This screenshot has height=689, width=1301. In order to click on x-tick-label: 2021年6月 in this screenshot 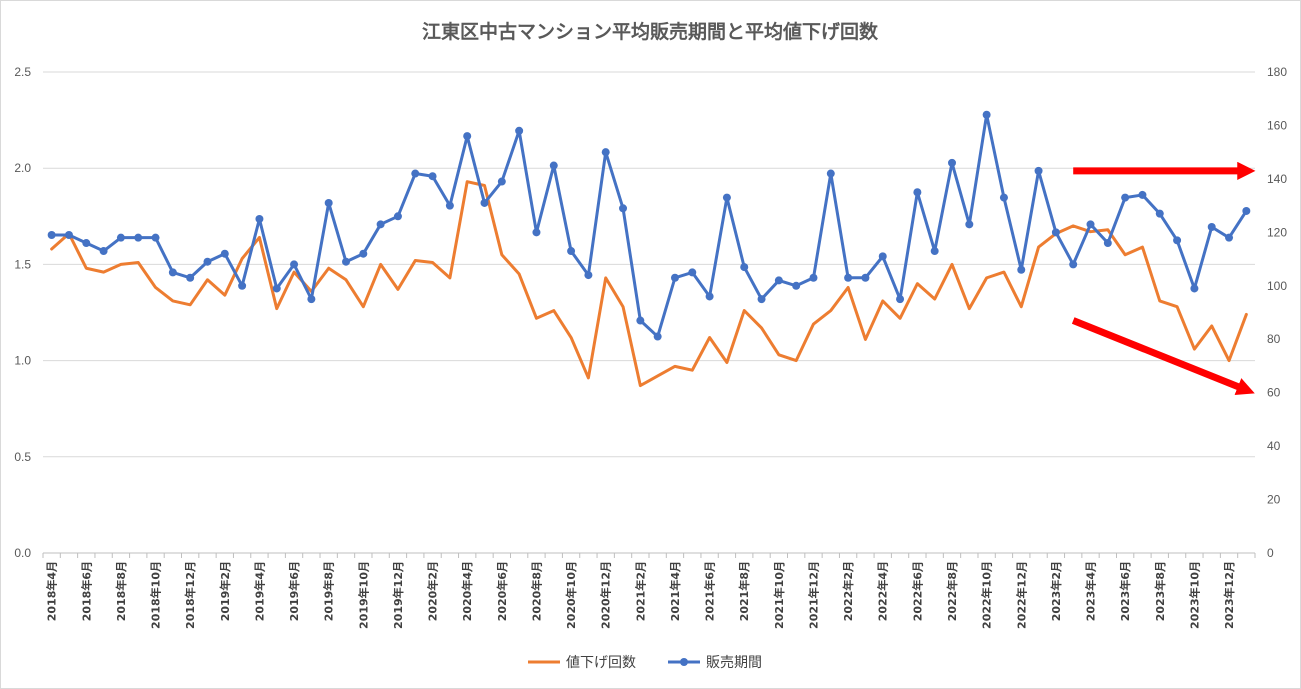, I will do `click(710, 591)`.